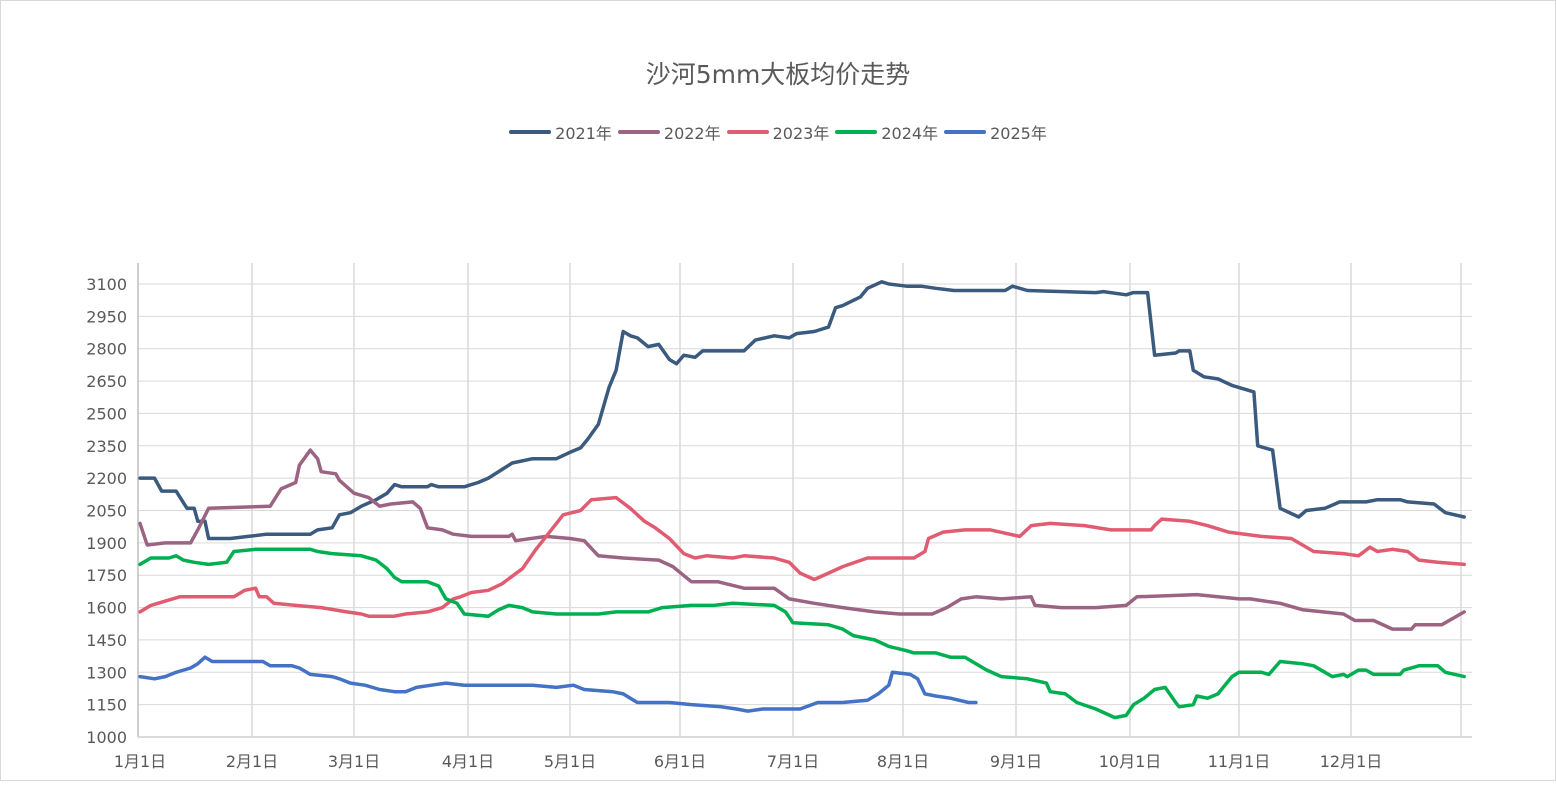  I want to click on x-tick-label: 6月1日, so click(680, 761).